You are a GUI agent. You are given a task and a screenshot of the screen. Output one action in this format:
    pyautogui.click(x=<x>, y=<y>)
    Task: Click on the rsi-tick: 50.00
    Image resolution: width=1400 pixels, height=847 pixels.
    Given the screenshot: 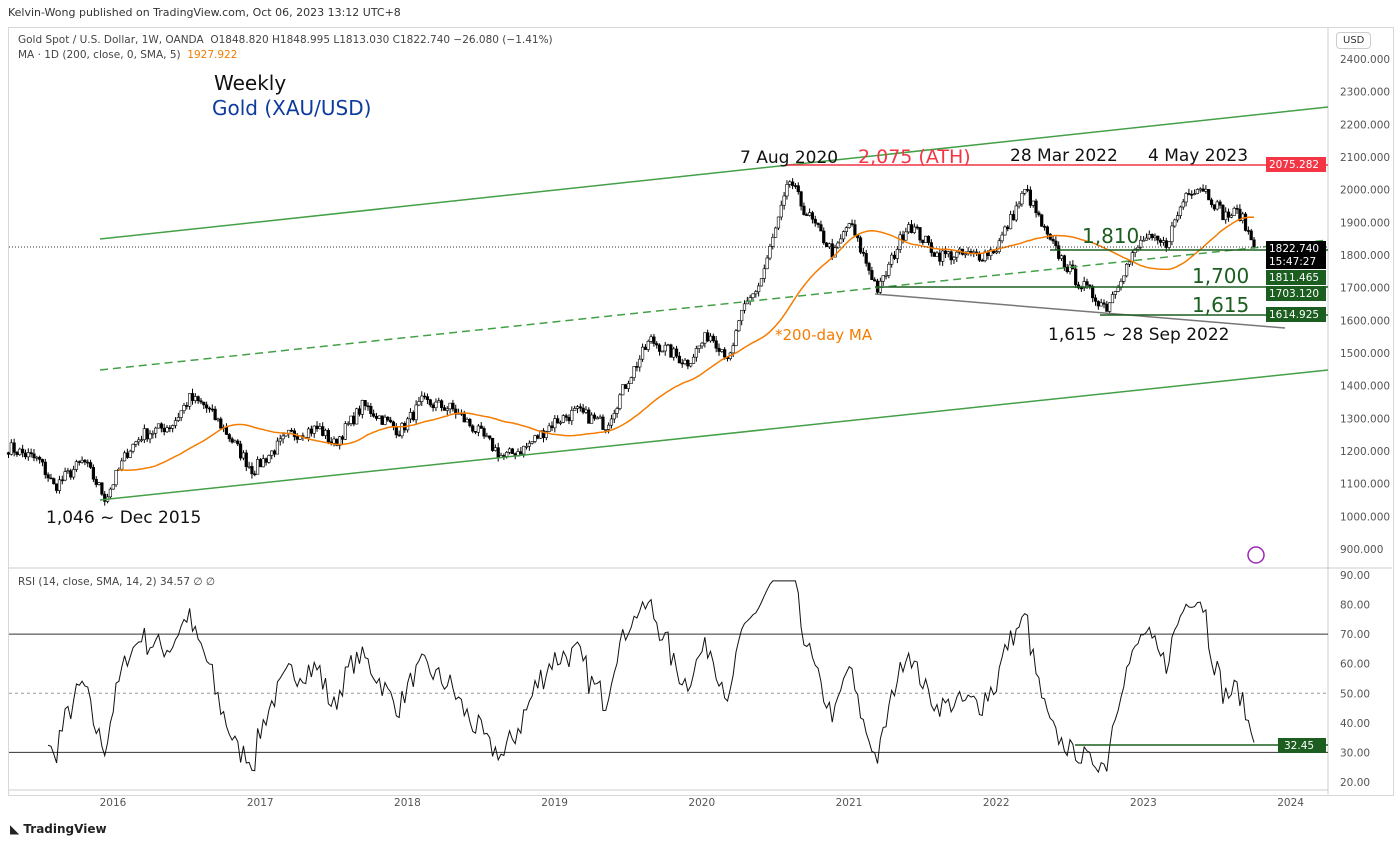 What is the action you would take?
    pyautogui.click(x=1355, y=694)
    